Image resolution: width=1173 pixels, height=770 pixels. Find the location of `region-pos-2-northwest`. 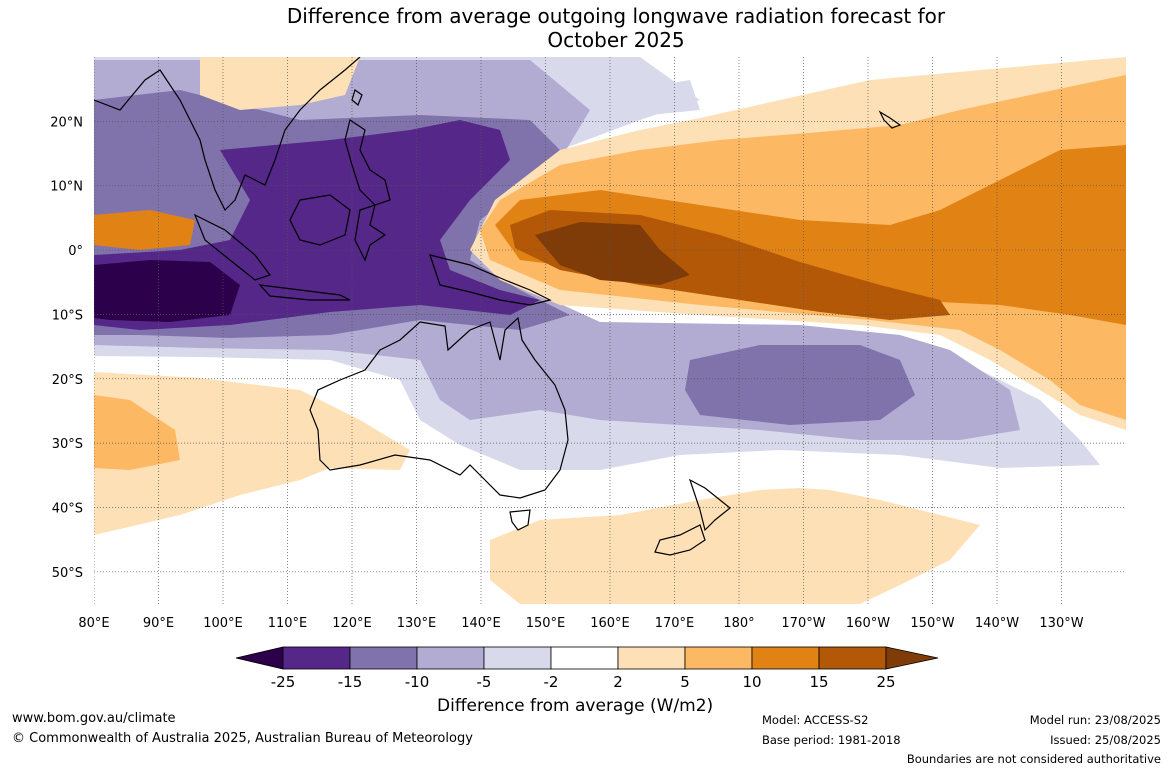

region-pos-2-northwest is located at coordinates (280, 83).